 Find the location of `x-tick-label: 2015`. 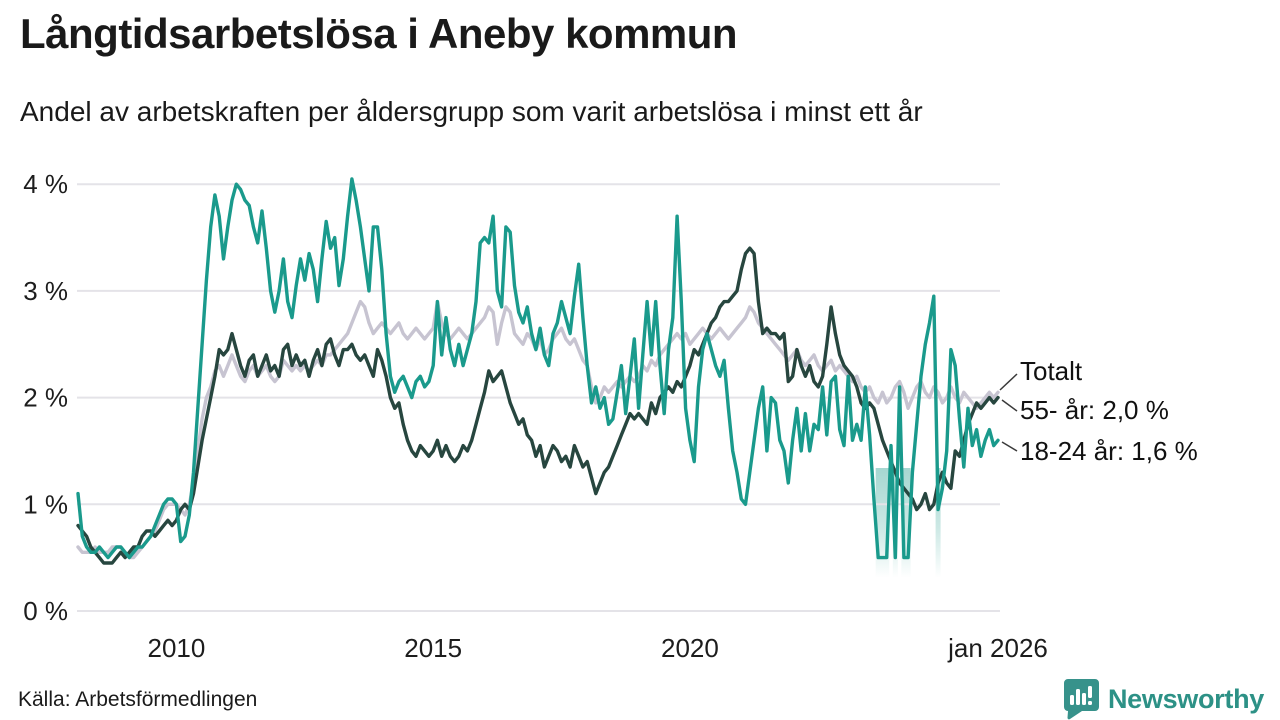

x-tick-label: 2015 is located at coordinates (433, 648).